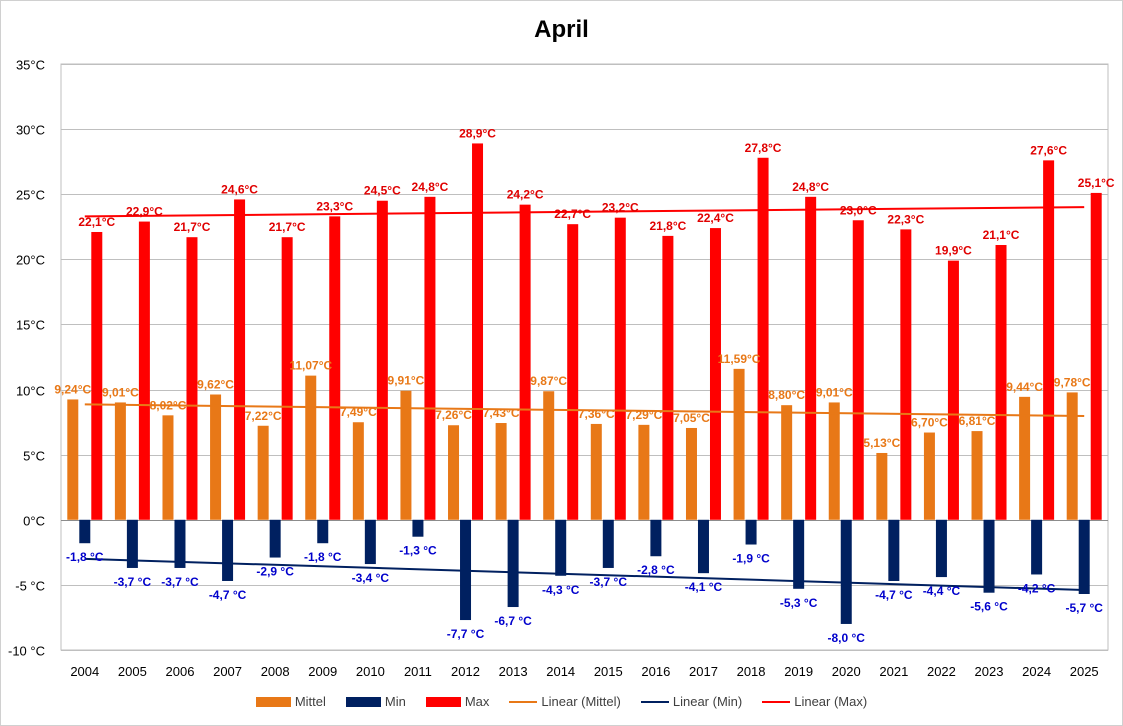 The width and height of the screenshot is (1123, 726). What do you see at coordinates (465, 671) in the screenshot?
I see `x-tick-label: 2012` at bounding box center [465, 671].